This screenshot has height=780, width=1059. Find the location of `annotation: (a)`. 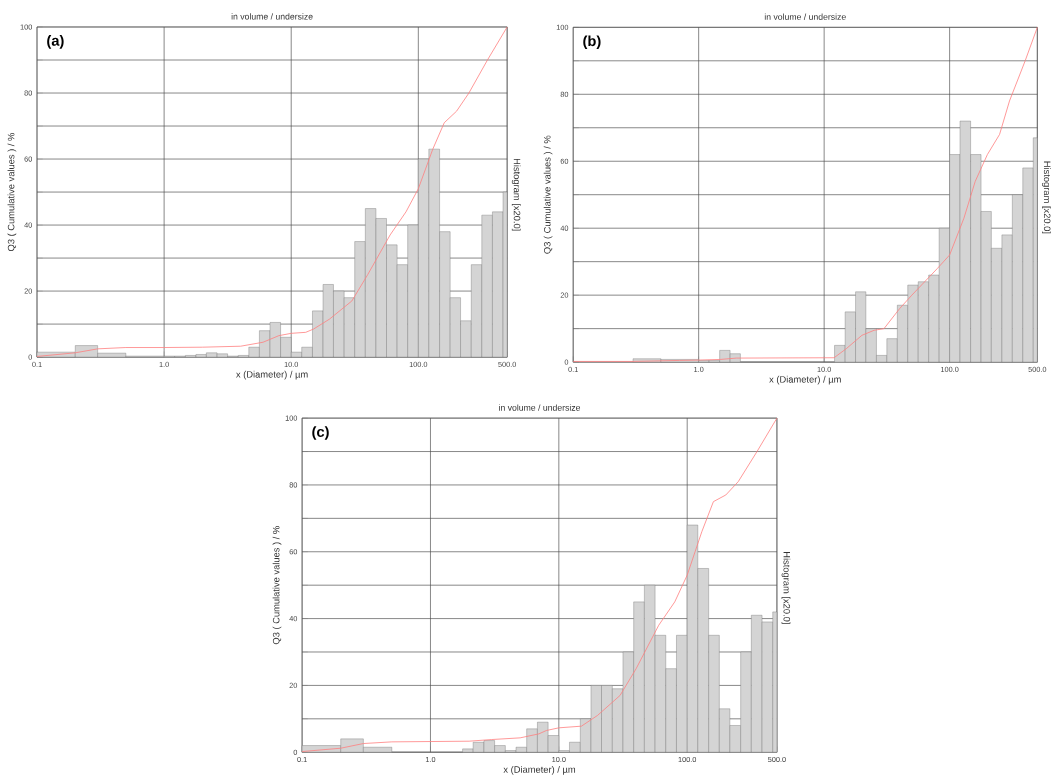

annotation: (a) is located at coordinates (55, 41).